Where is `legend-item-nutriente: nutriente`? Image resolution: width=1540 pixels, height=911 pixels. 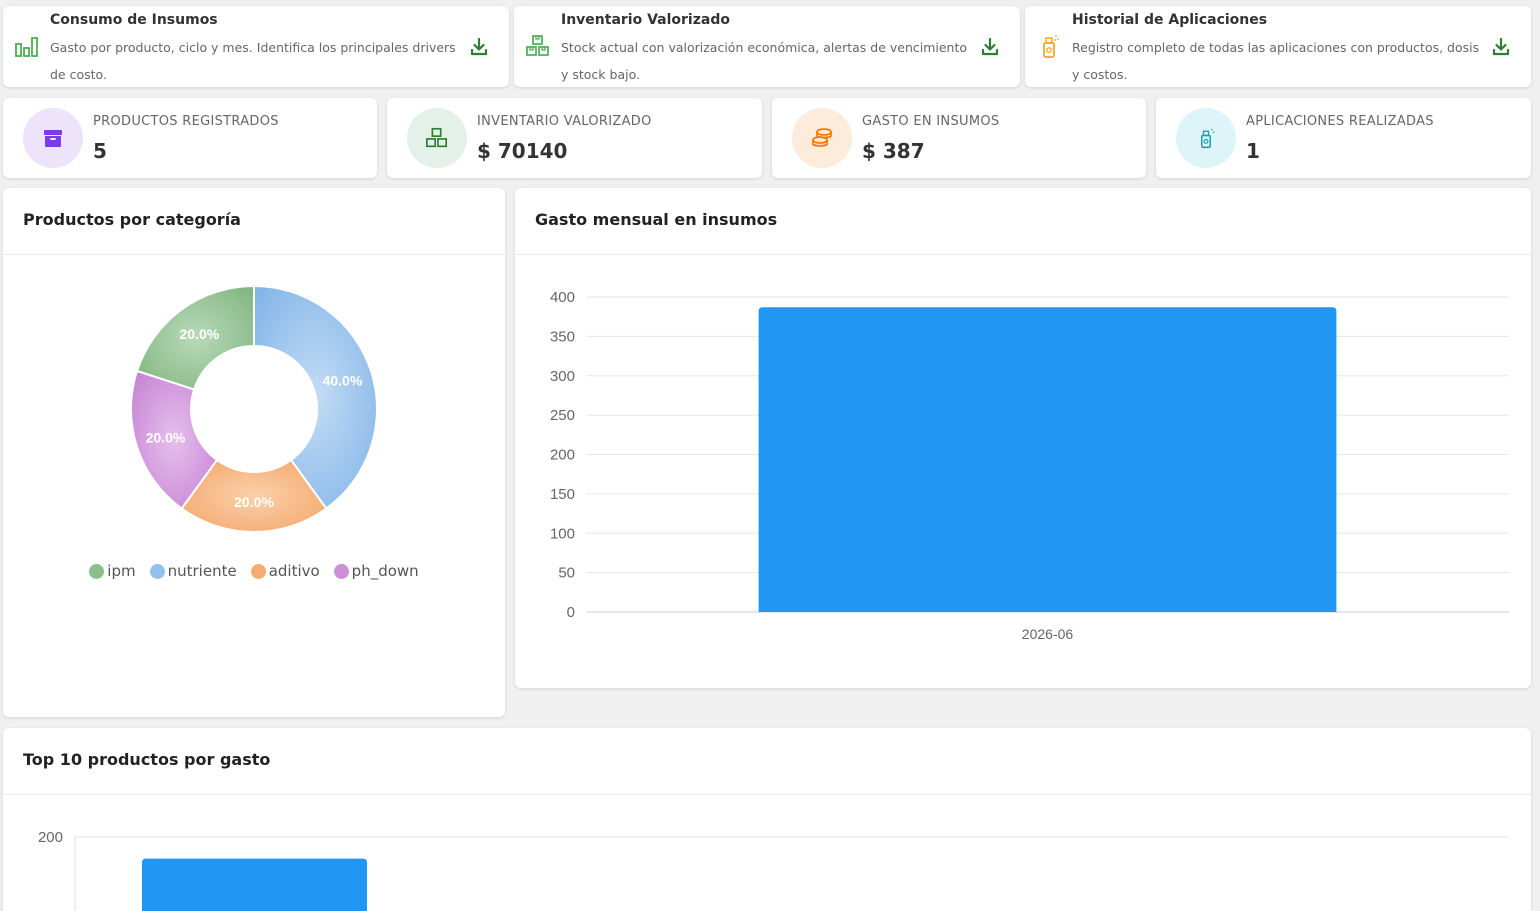 legend-item-nutriente: nutriente is located at coordinates (193, 571).